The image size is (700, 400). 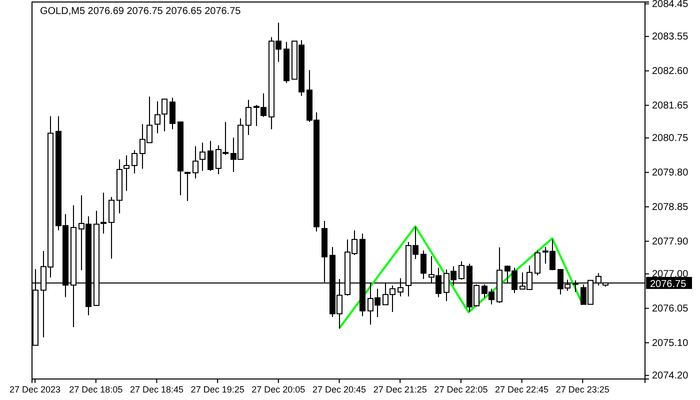 I want to click on x-tick-label: 27 Dec 20:45, so click(x=339, y=389).